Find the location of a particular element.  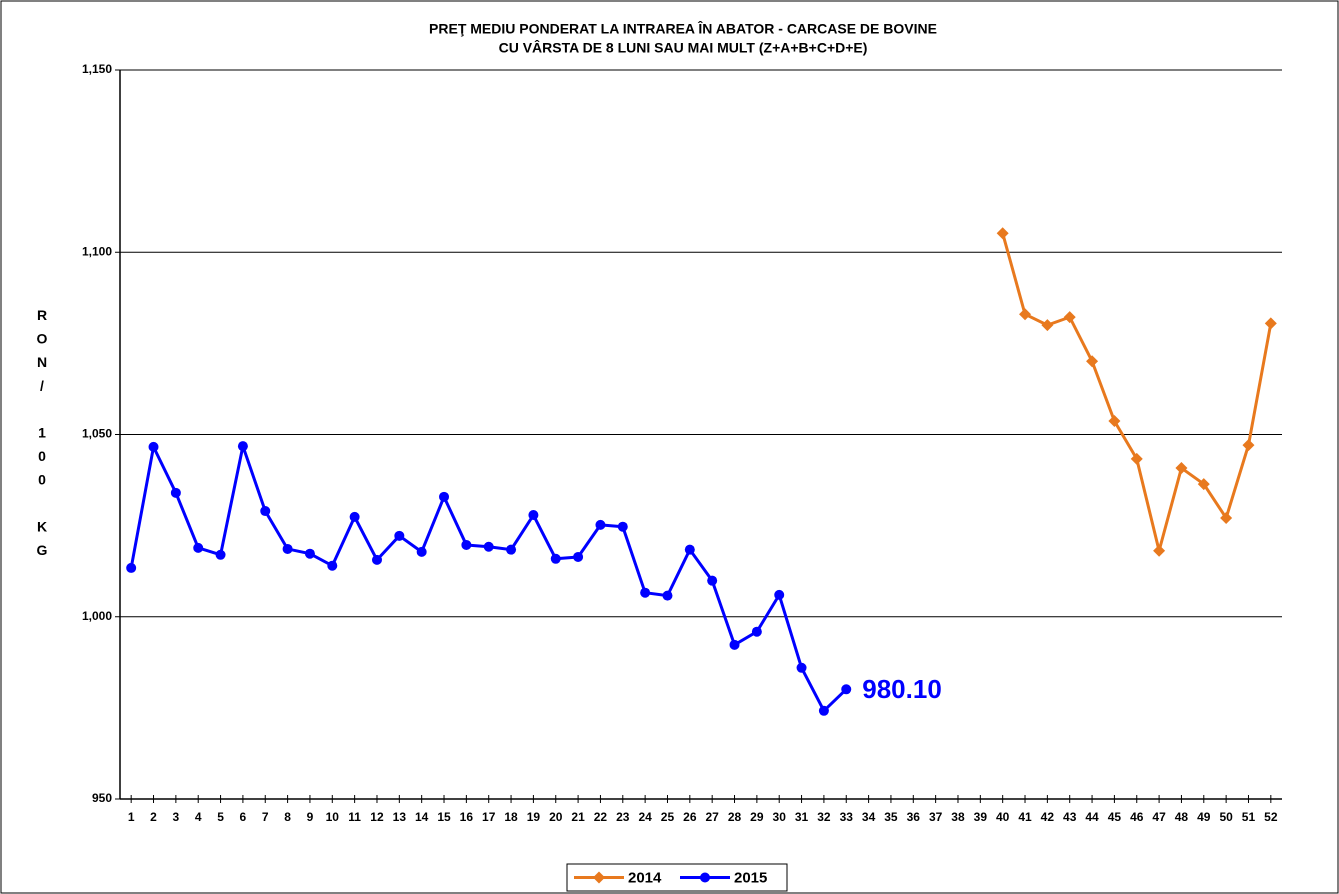

y-tick-label: 1,100 is located at coordinates (97, 251).